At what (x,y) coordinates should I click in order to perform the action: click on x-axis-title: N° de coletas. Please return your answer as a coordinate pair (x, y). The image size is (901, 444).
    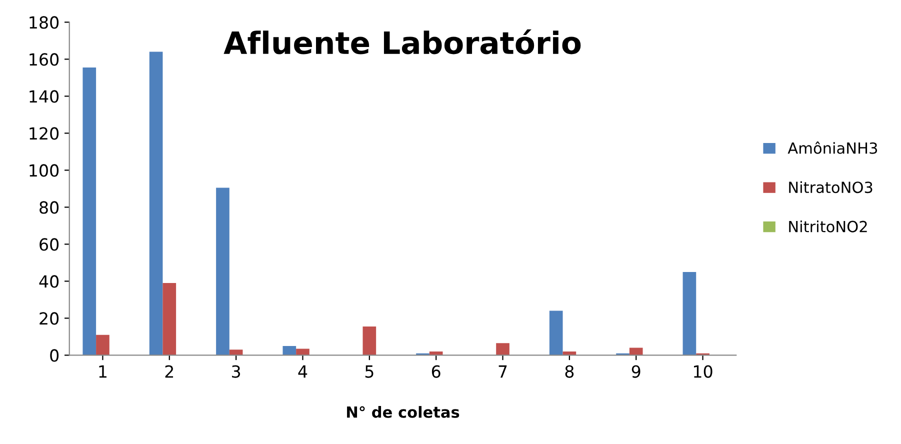
    Looking at the image, I should click on (403, 412).